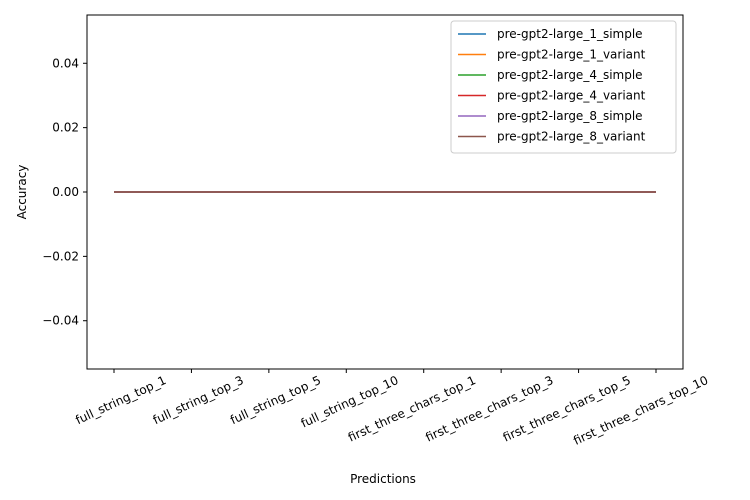 This screenshot has width=750, height=500. What do you see at coordinates (570, 116) in the screenshot?
I see `legend-label-5: pre-gpt2-large_8_simple` at bounding box center [570, 116].